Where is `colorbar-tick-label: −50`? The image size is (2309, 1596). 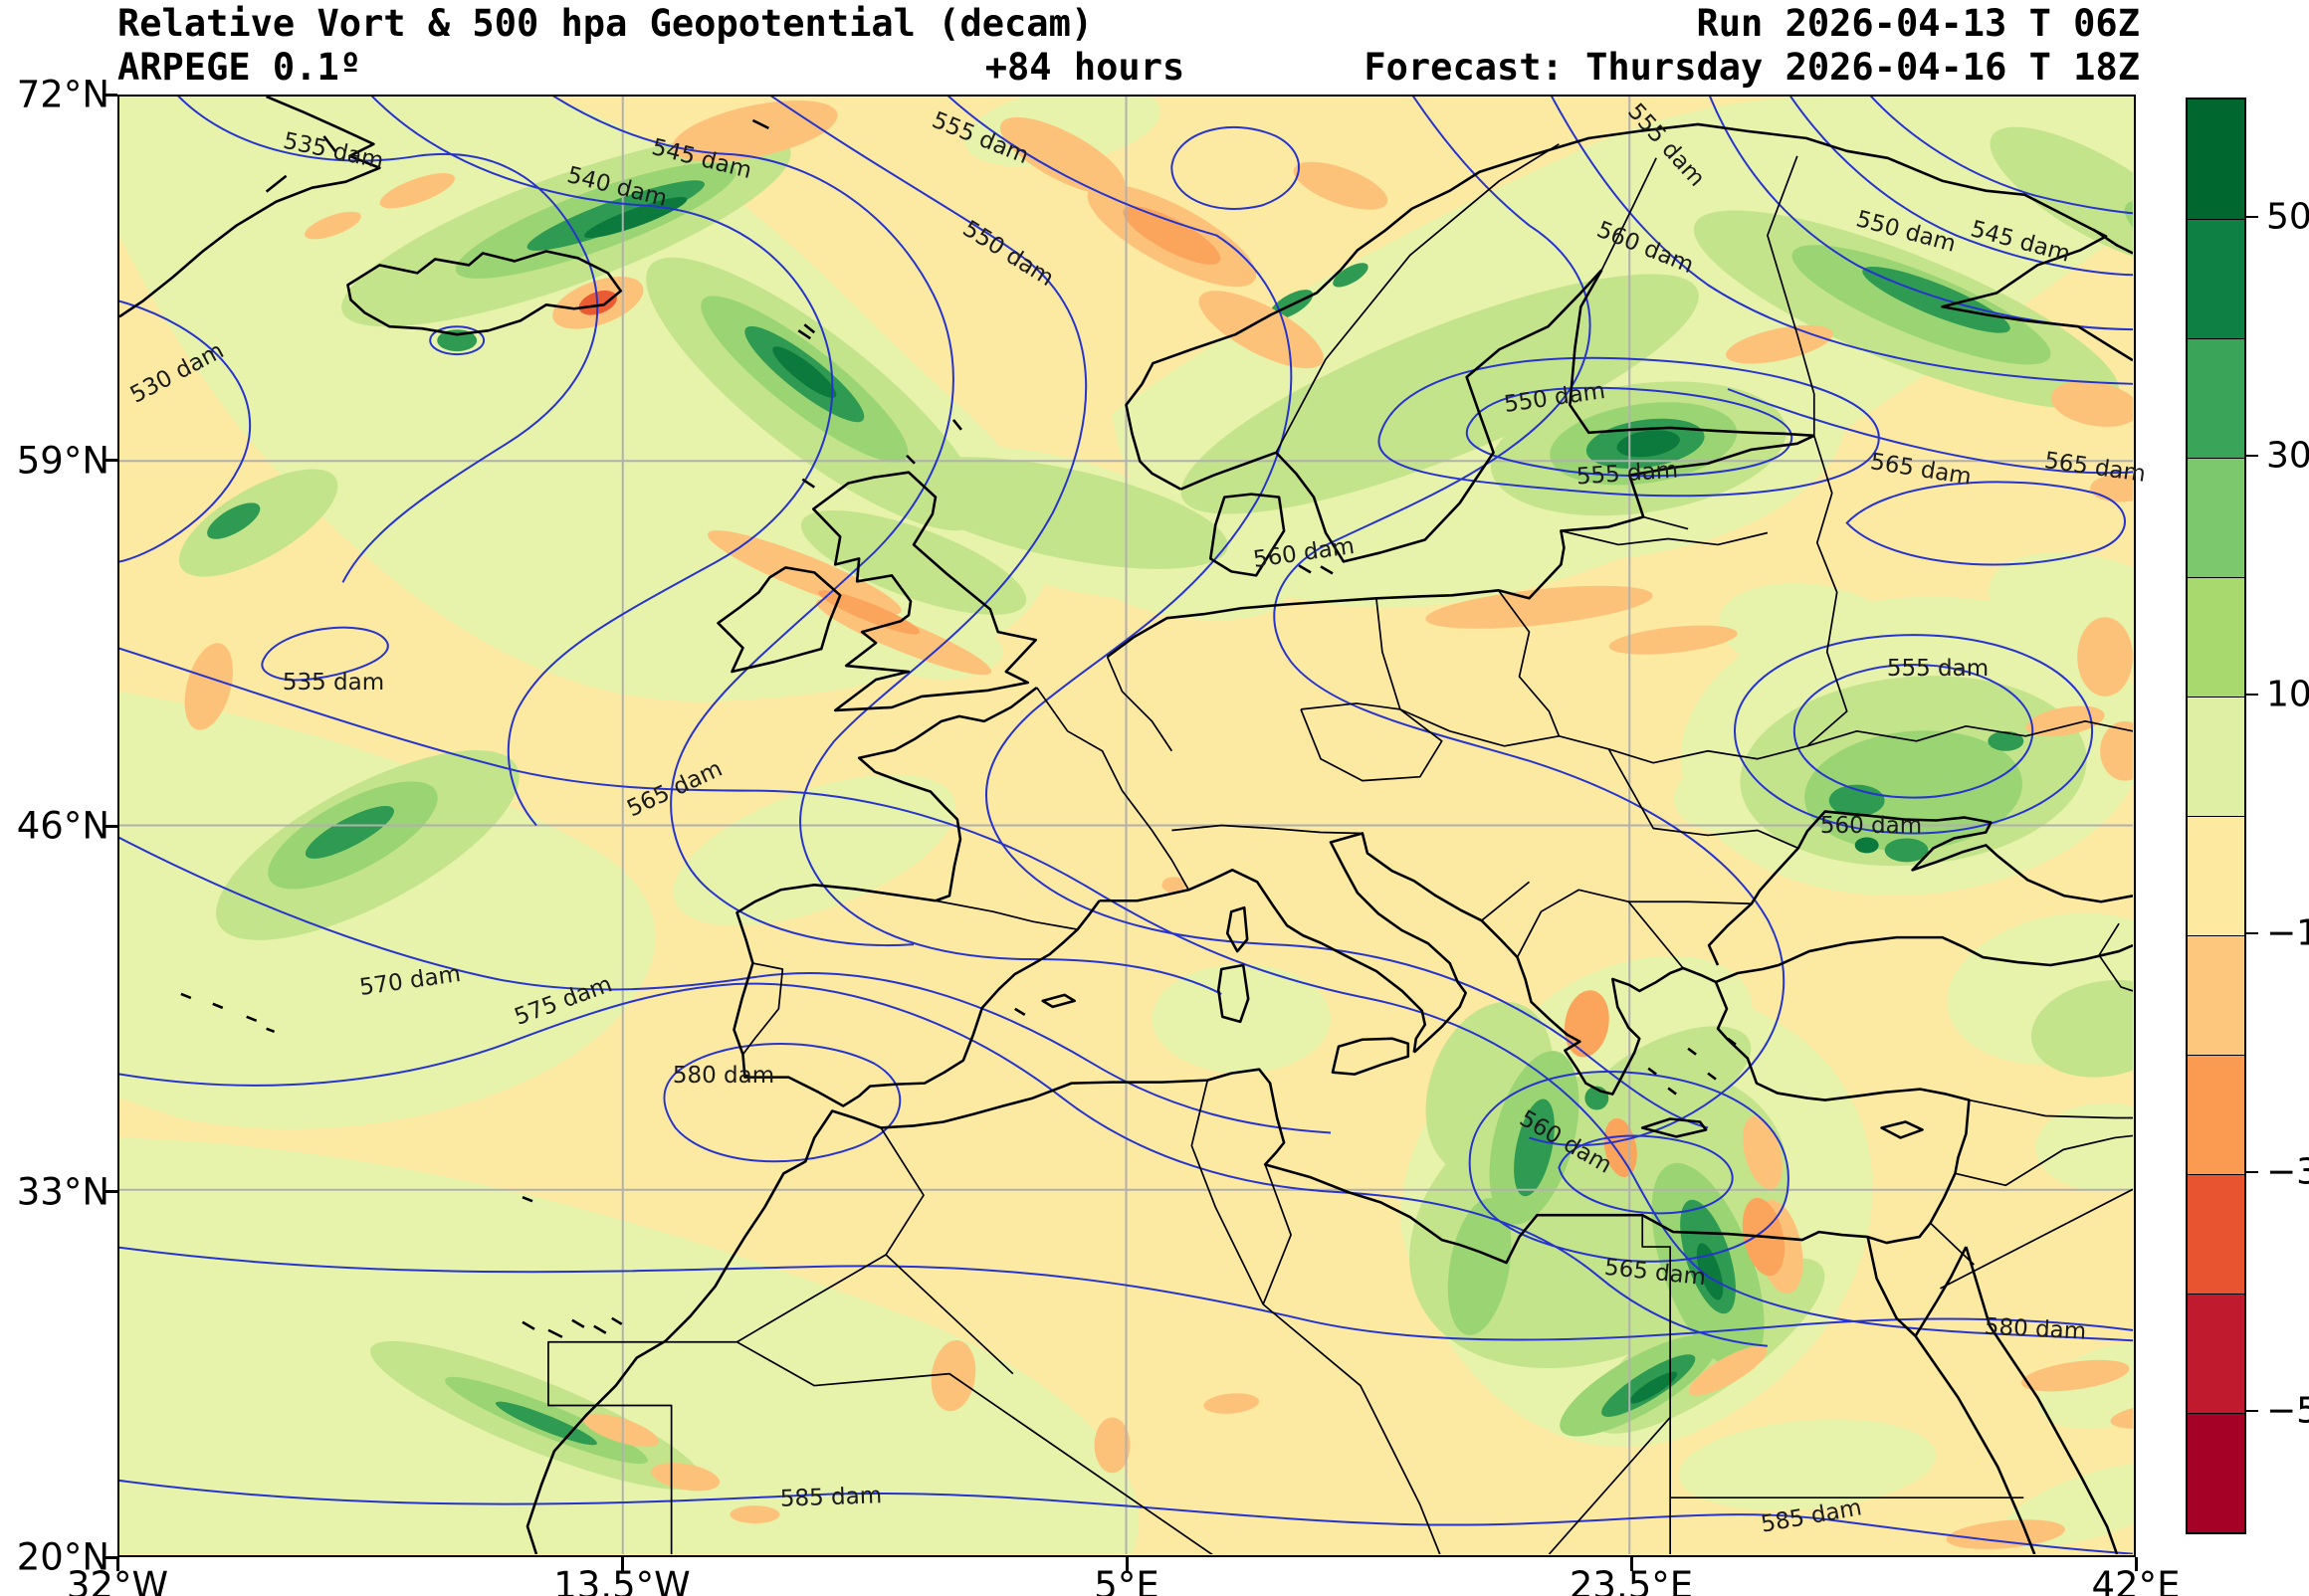 colorbar-tick-label: −50 is located at coordinates (2287, 1411).